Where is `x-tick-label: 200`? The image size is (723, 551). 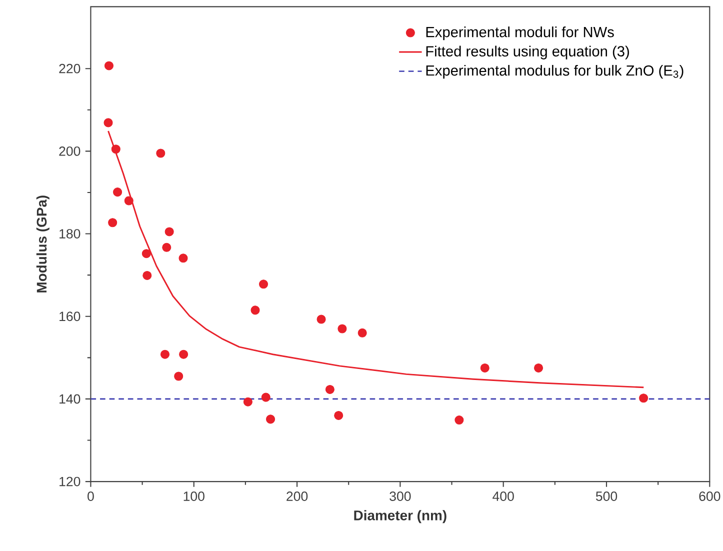 x-tick-label: 200 is located at coordinates (297, 497).